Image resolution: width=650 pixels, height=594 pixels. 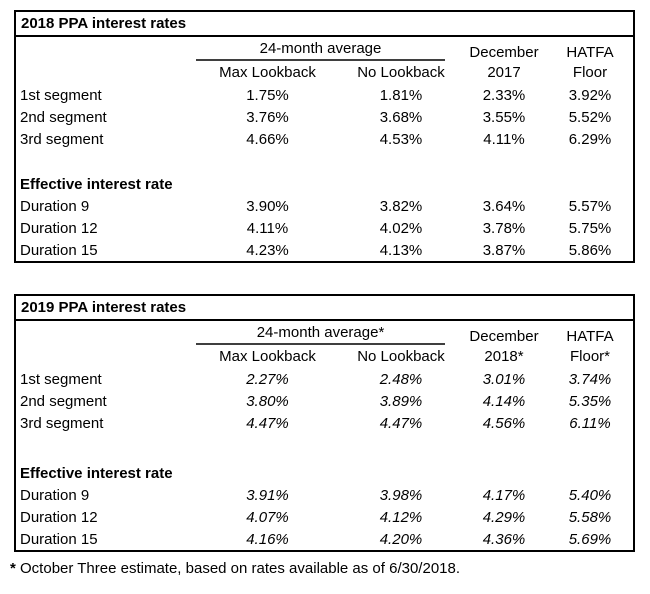 What do you see at coordinates (590, 206) in the screenshot?
I see `rate-cell: 5.57%` at bounding box center [590, 206].